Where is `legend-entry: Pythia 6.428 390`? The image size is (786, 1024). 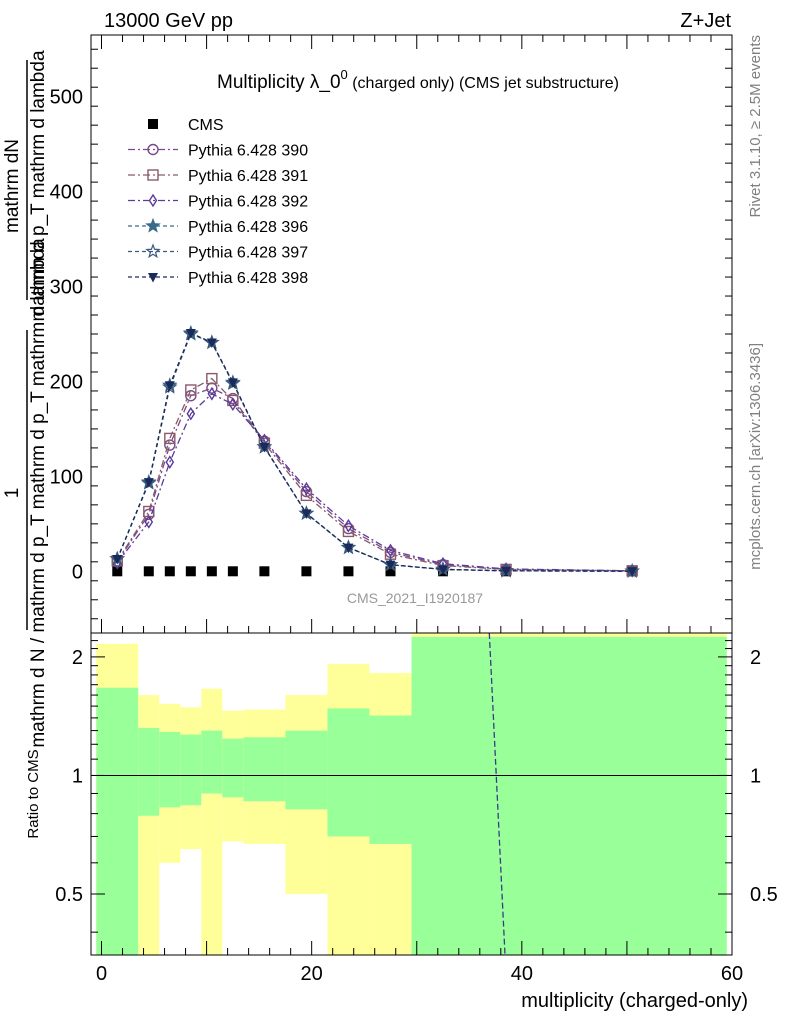 legend-entry: Pythia 6.428 390 is located at coordinates (218, 151).